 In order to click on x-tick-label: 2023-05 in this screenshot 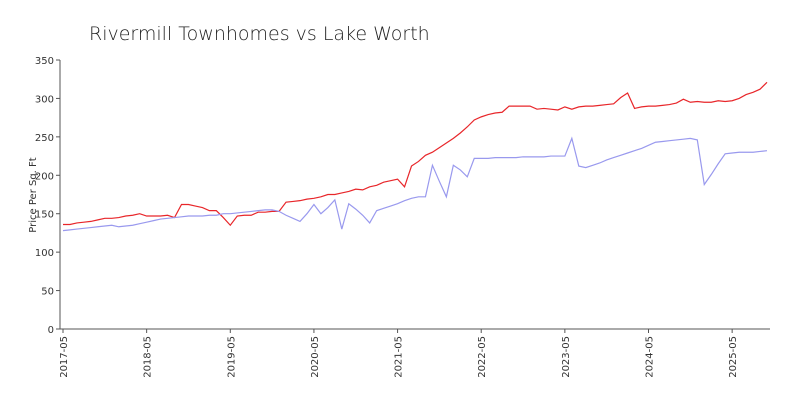, I will do `click(566, 357)`.